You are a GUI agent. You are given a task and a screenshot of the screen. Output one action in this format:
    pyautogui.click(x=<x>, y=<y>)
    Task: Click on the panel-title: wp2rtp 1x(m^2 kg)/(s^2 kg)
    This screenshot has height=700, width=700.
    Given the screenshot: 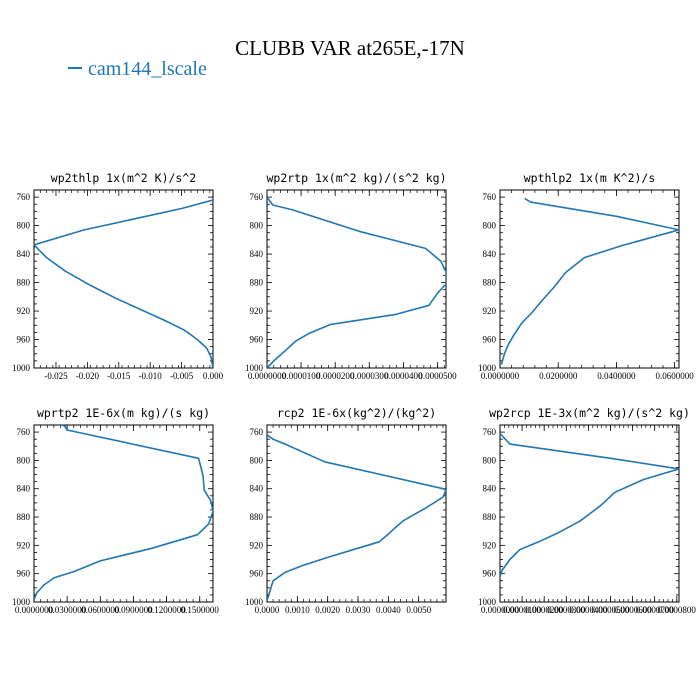 What is the action you would take?
    pyautogui.click(x=356, y=178)
    